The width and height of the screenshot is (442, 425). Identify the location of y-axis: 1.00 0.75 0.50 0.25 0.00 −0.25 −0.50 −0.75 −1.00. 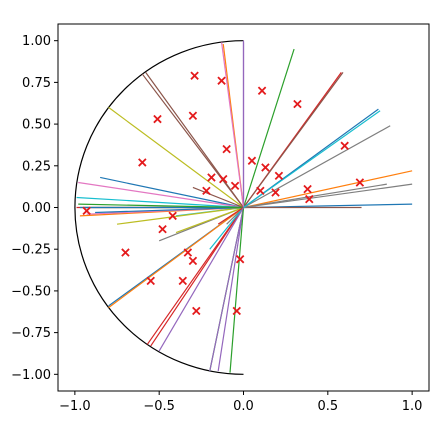
(34, 208).